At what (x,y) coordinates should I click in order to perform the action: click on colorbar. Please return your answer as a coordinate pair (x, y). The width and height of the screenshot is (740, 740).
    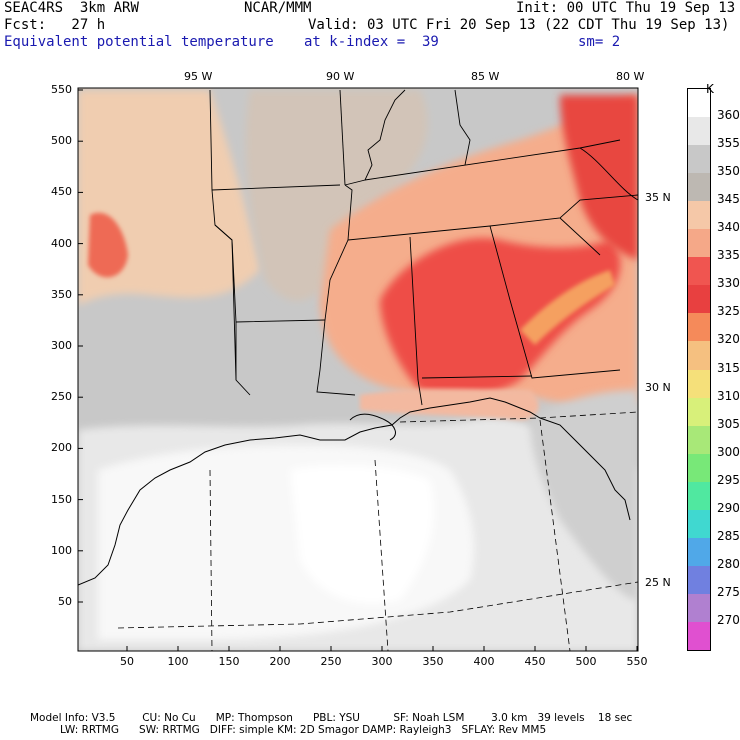
    Looking at the image, I should click on (699, 369).